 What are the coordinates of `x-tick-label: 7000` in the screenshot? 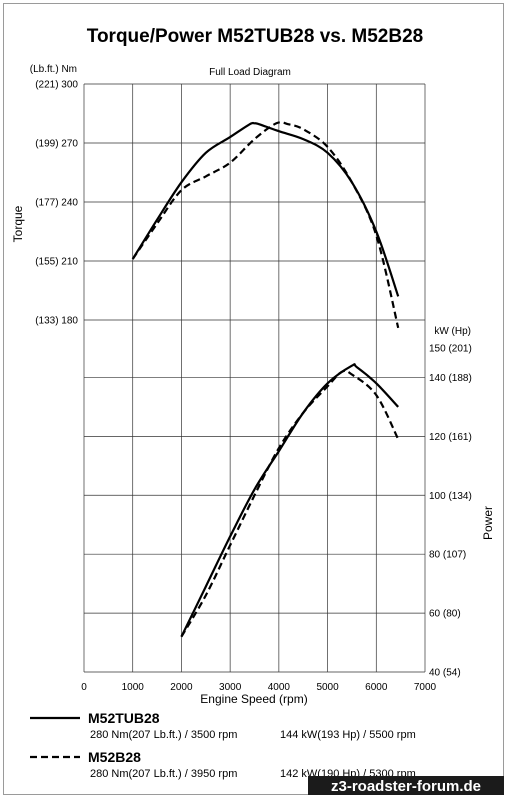 It's located at (425, 687).